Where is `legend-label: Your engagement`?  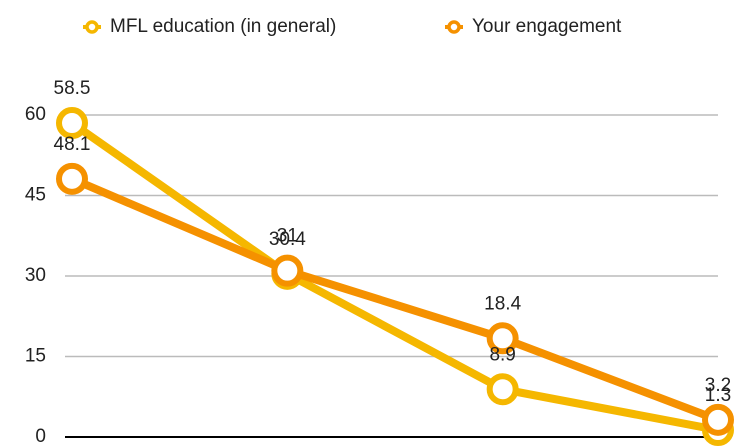 legend-label: Your engagement is located at coordinates (547, 26).